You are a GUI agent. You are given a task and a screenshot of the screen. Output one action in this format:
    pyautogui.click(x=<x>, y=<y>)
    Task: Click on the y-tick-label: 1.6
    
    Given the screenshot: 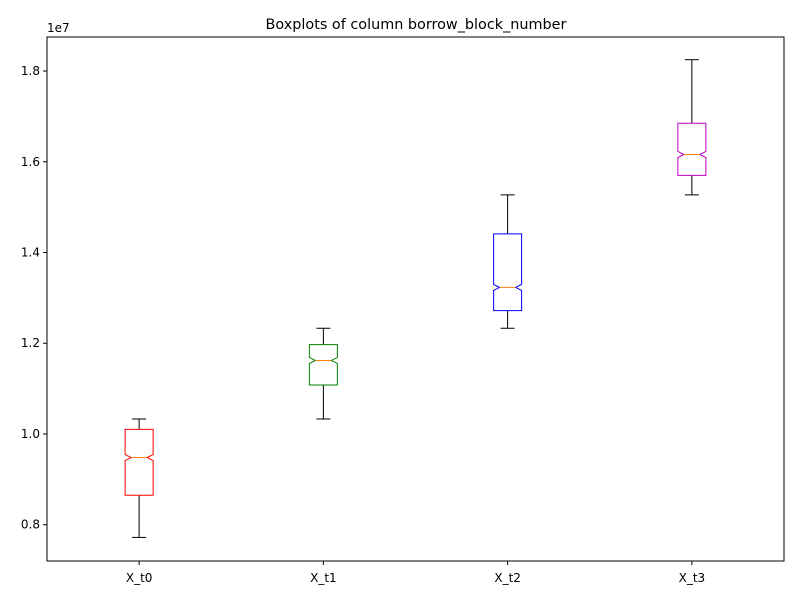 What is the action you would take?
    pyautogui.click(x=30, y=162)
    